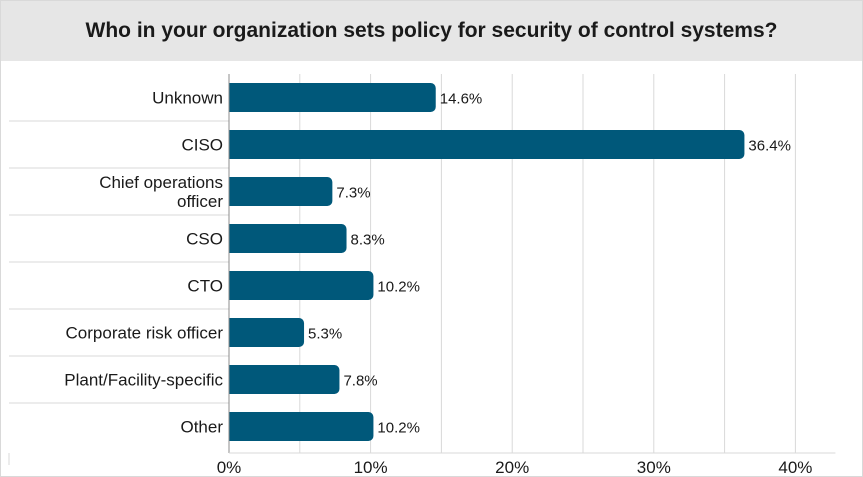  Describe the element at coordinates (654, 467) in the screenshot. I see `x-tick-label: 30%` at that location.